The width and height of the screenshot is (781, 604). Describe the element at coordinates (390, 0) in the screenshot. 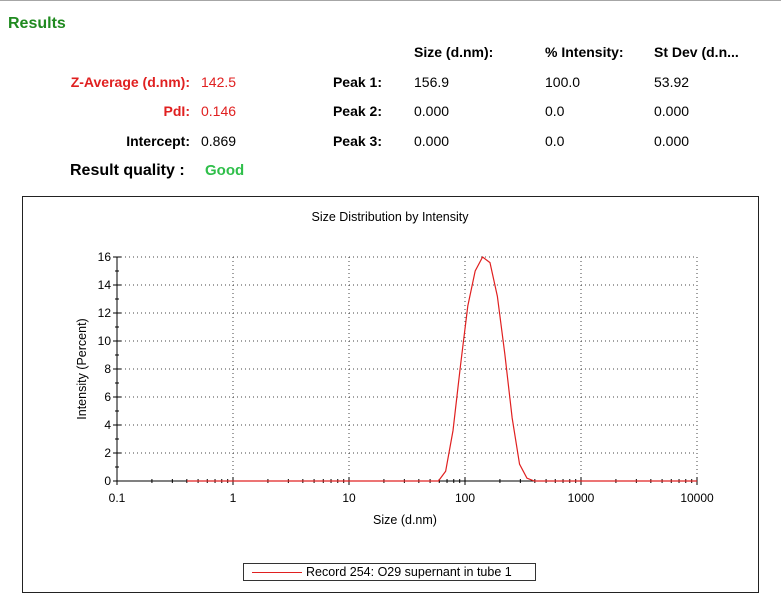

I see `top-divider` at that location.